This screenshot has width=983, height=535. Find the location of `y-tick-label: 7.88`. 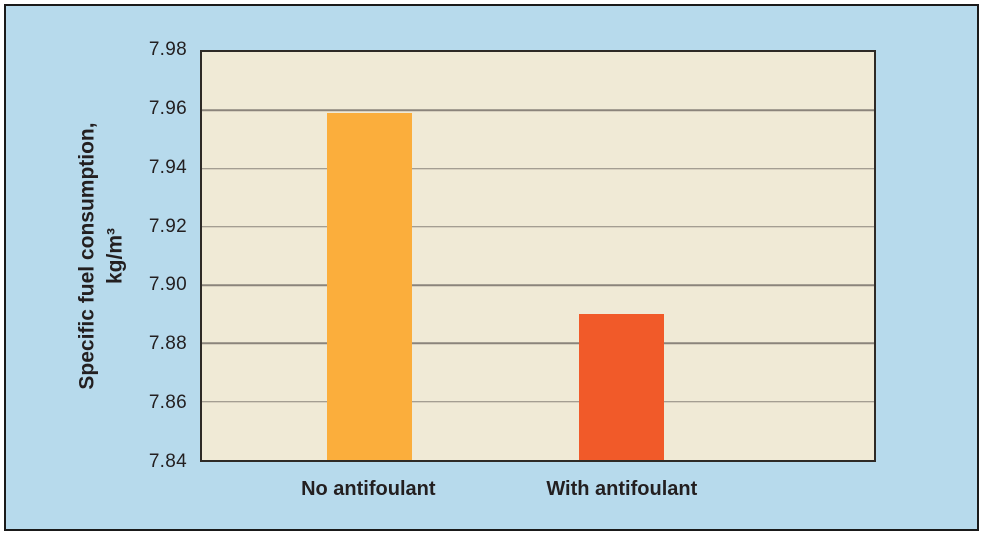

y-tick-label: 7.88 is located at coordinates (167, 344).